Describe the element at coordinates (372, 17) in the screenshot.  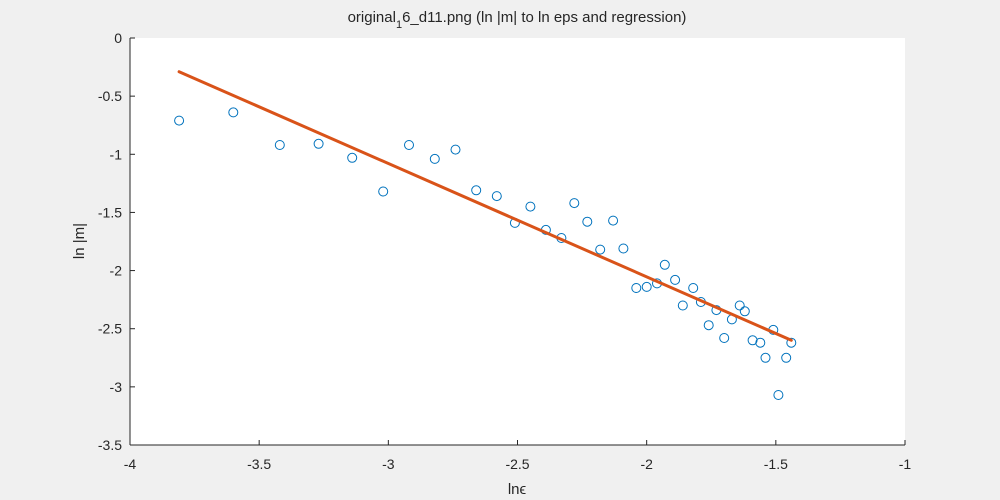
I see `chart-title-main: original` at that location.